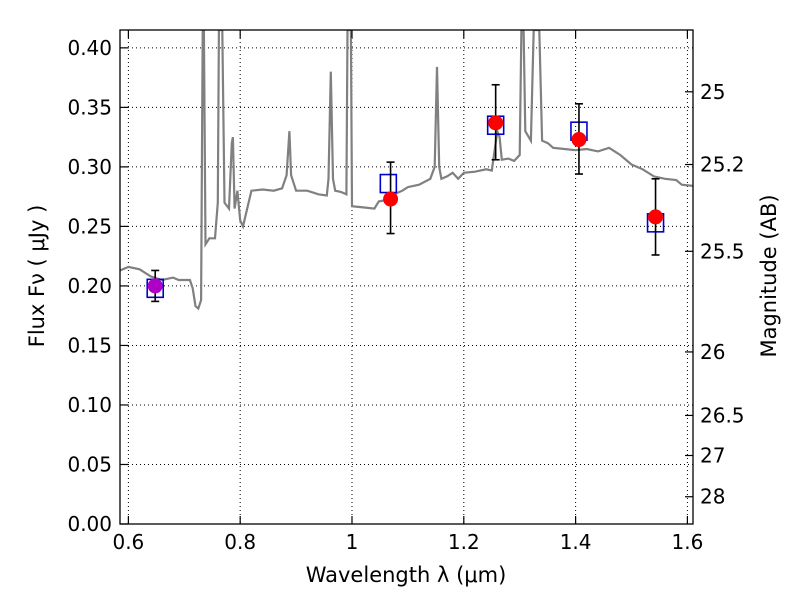  Describe the element at coordinates (688, 542) in the screenshot. I see `x-tick-label: 1.6` at that location.